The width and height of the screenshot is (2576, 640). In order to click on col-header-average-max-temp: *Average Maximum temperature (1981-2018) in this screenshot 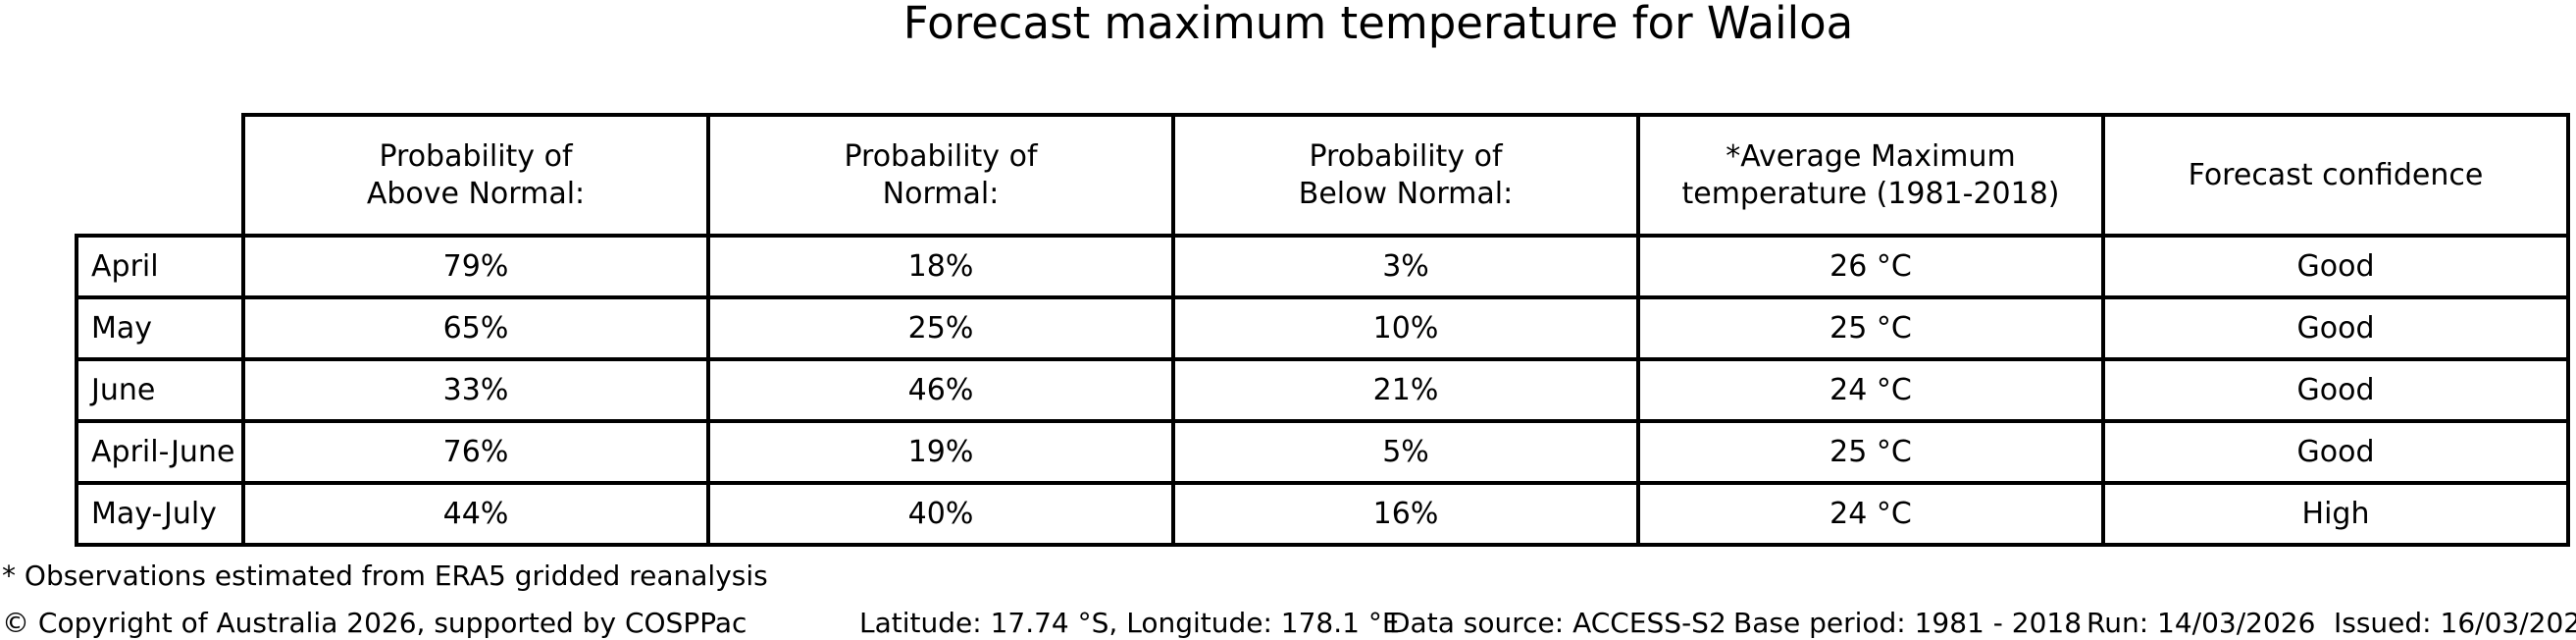, I will do `click(1870, 175)`.